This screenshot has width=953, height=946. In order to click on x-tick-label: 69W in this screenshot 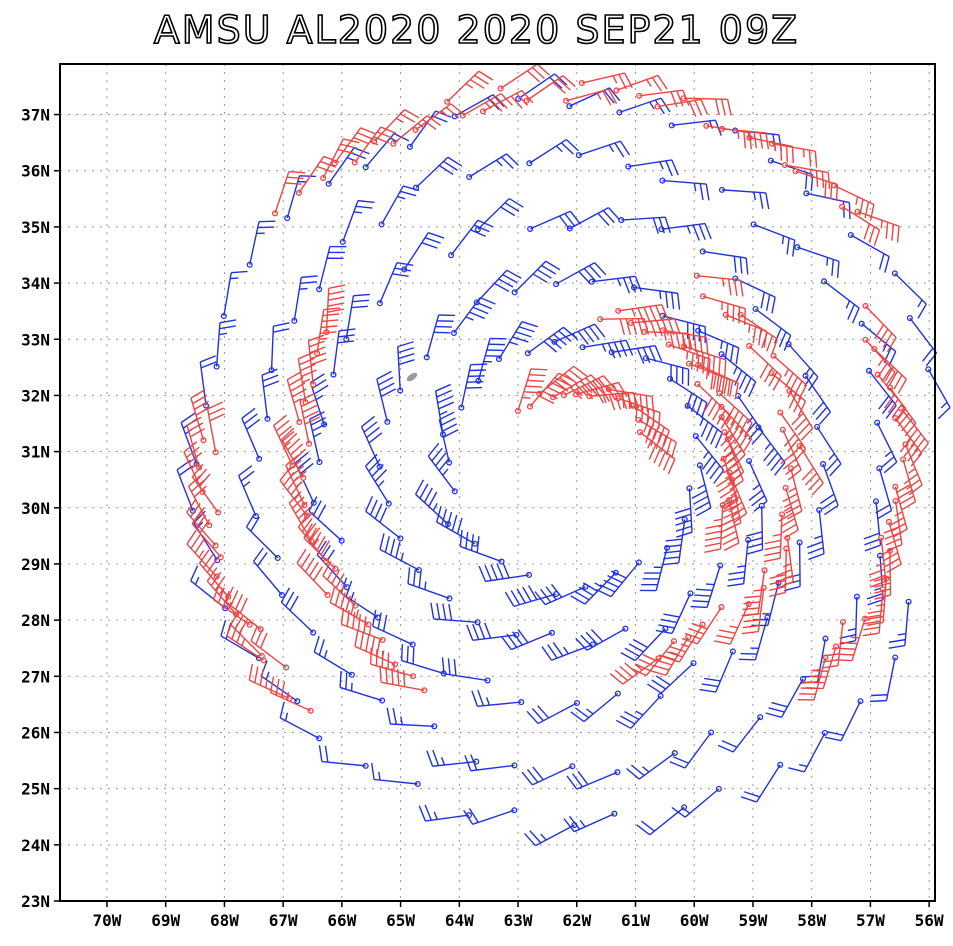, I will do `click(165, 920)`.